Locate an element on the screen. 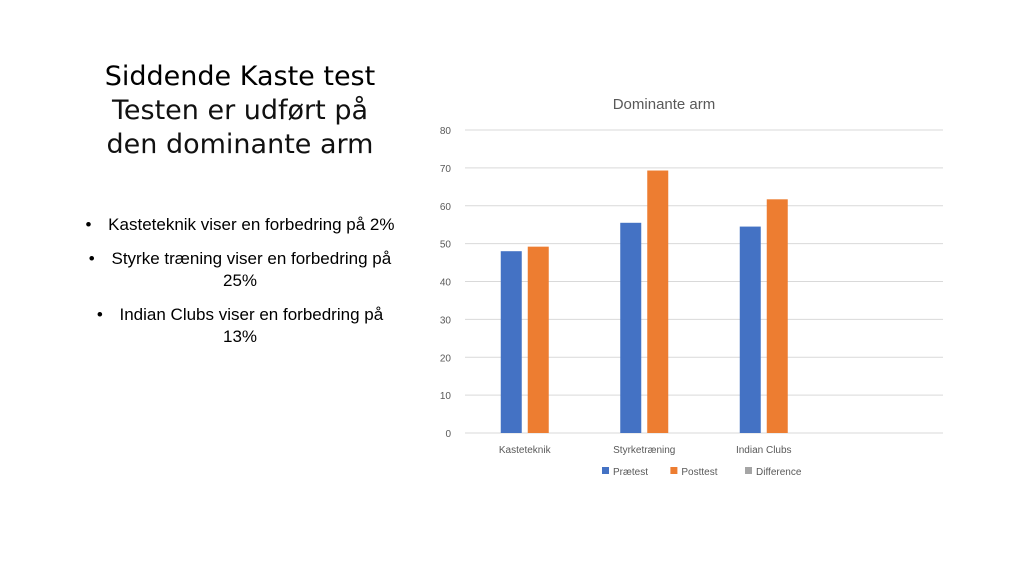 The height and width of the screenshot is (576, 1024). chart-title: Dominante arm is located at coordinates (664, 104).